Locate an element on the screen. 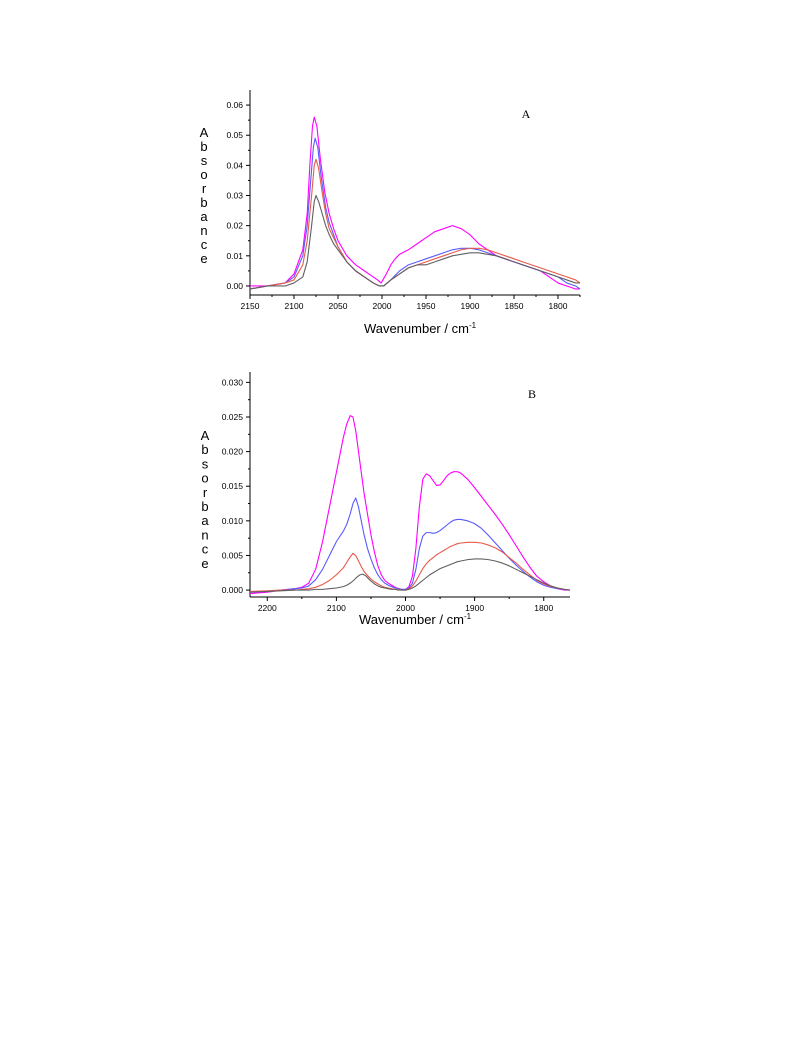 Image resolution: width=793 pixels, height=1057 pixels. y-tick-label: 0.05 is located at coordinates (234, 135).